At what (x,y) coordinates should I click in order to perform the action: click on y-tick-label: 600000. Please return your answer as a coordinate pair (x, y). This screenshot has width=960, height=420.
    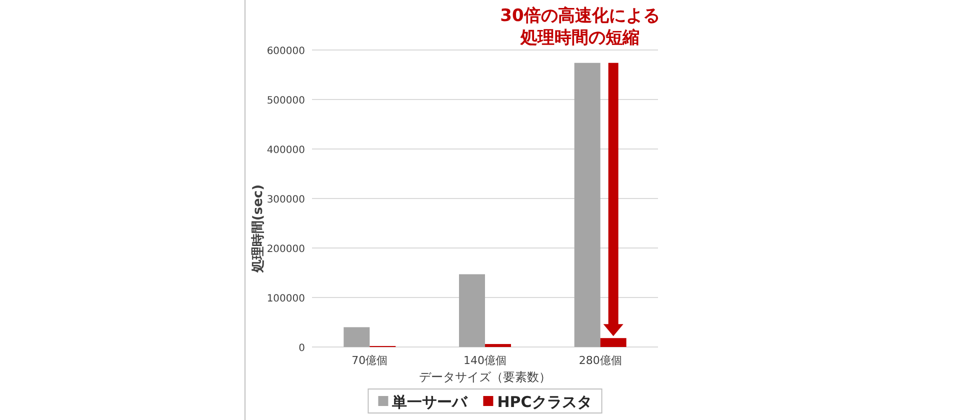
    Looking at the image, I should click on (285, 51).